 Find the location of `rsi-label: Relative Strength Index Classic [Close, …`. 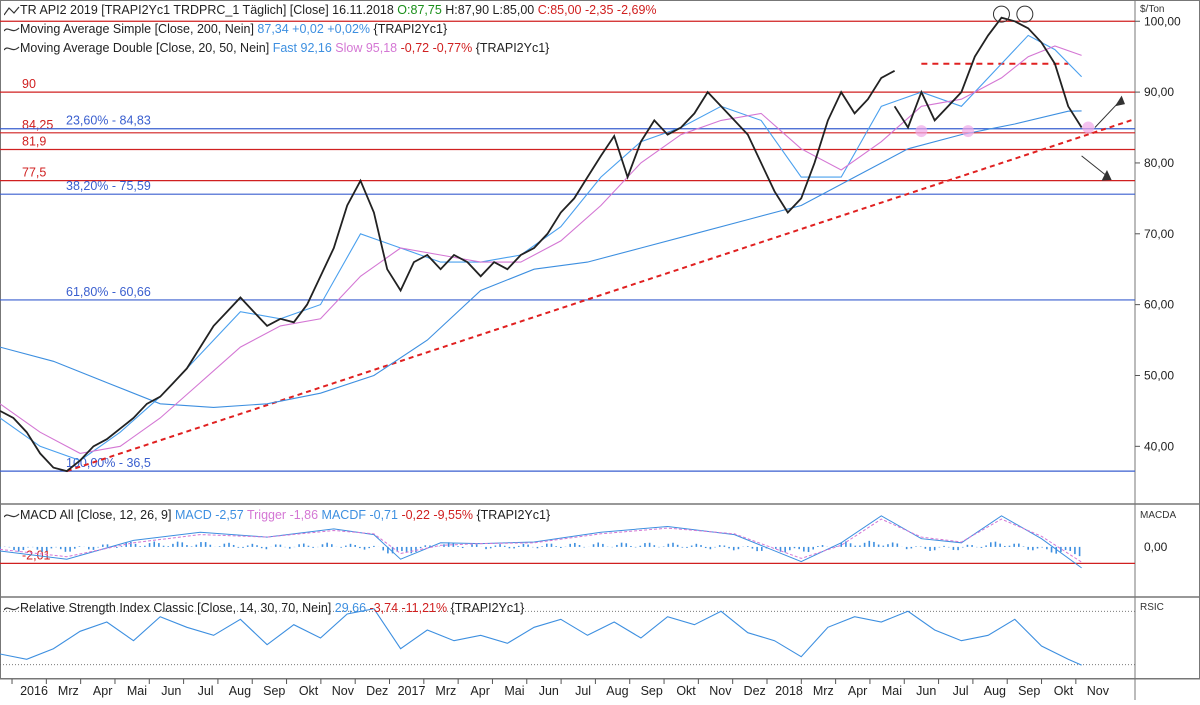

rsi-label: Relative Strength Index Classic [Close, … is located at coordinates (176, 608).